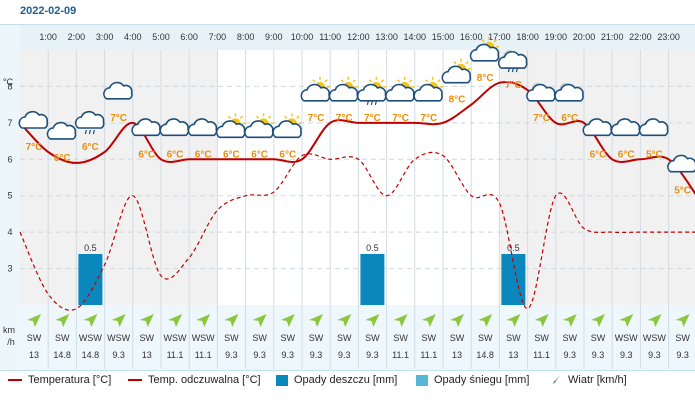  Describe the element at coordinates (48, 37) in the screenshot. I see `hour-label: 1:00` at that location.